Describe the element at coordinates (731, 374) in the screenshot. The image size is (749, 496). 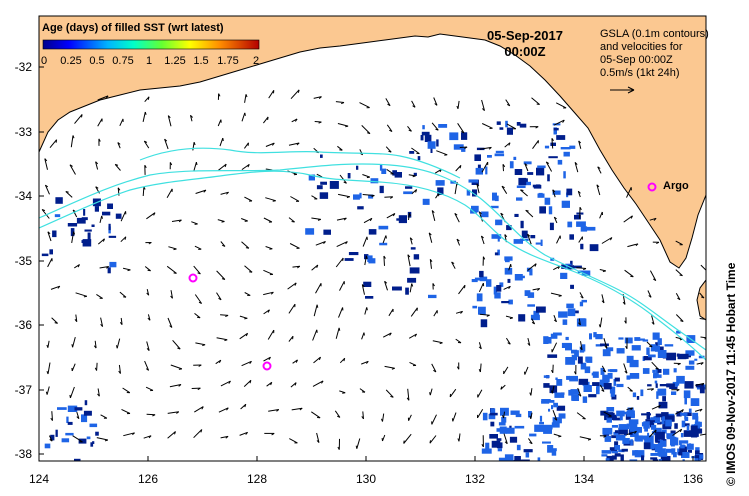
I see `imos-credit: © IMOS 09-Nov-2017 11:45 Hobart Time` at that location.